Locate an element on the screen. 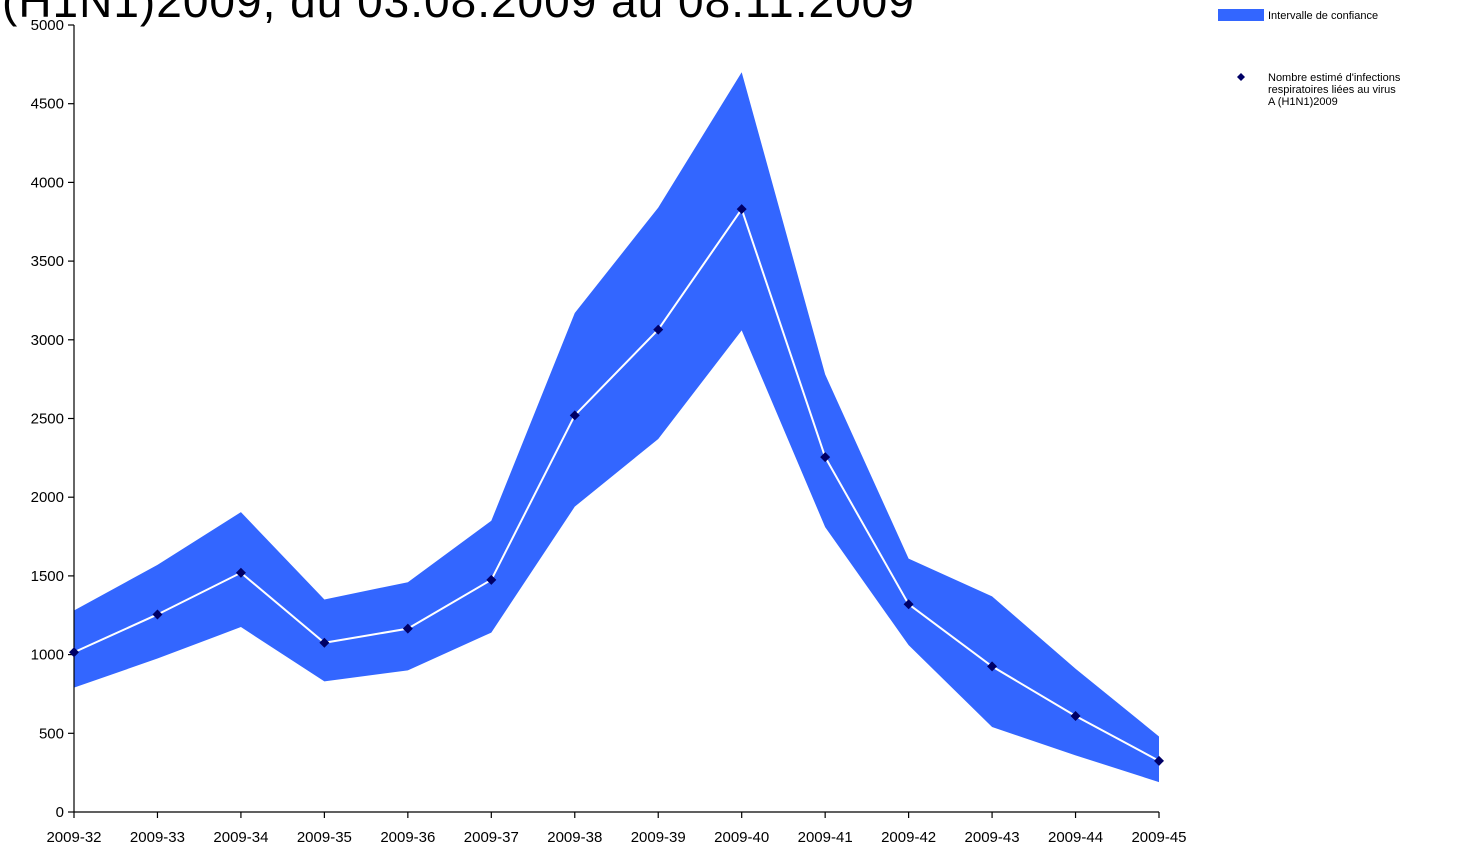  x-tick-label: 2009-32 is located at coordinates (73, 837).